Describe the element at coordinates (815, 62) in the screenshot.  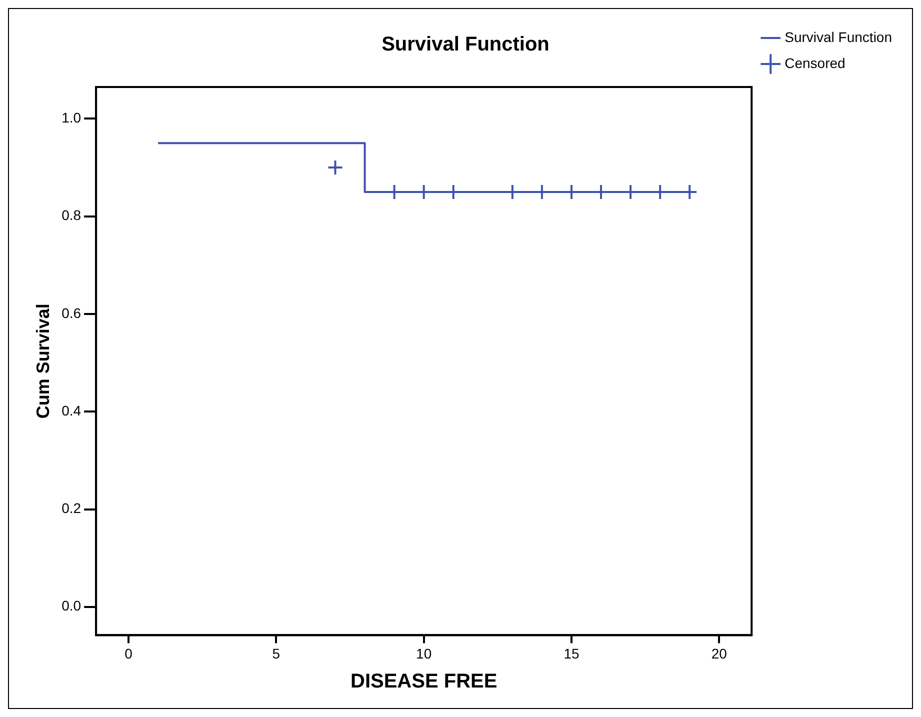
I see `legend-label: Censored` at that location.